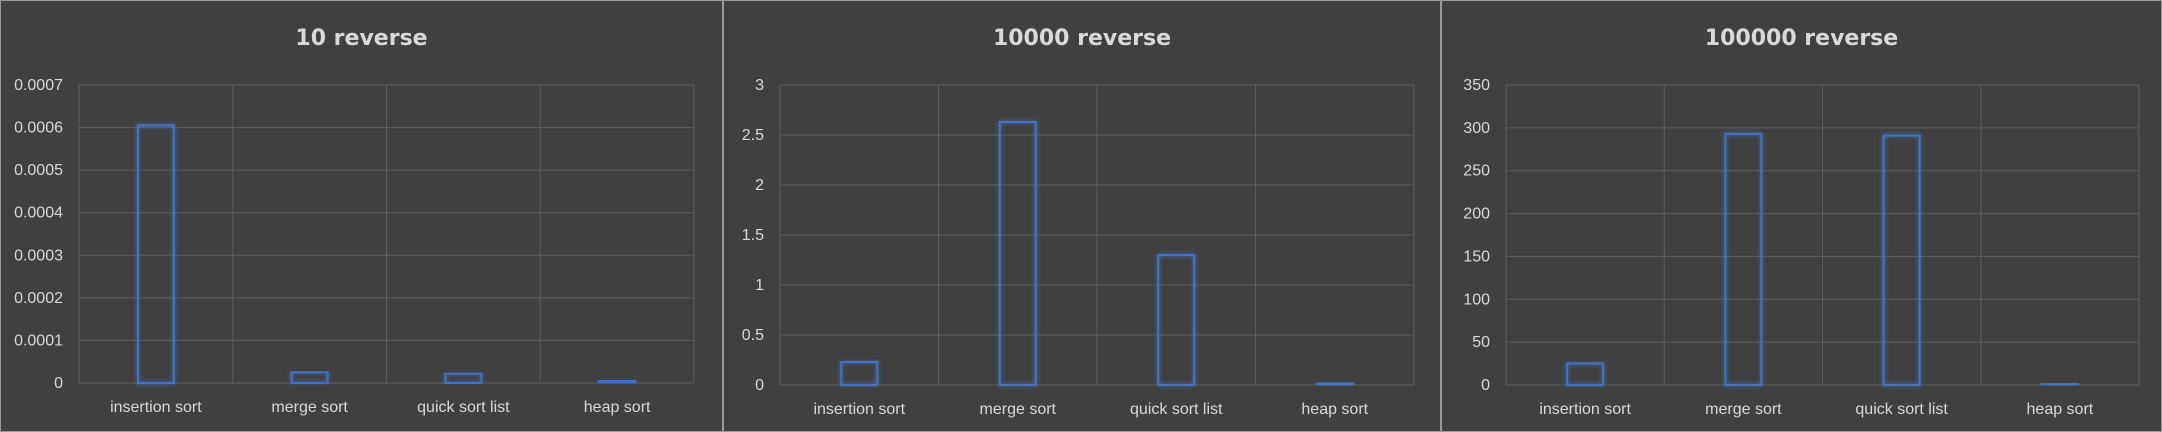 The height and width of the screenshot is (432, 2162). I want to click on y-tick-label: 0.0005, so click(38, 170).